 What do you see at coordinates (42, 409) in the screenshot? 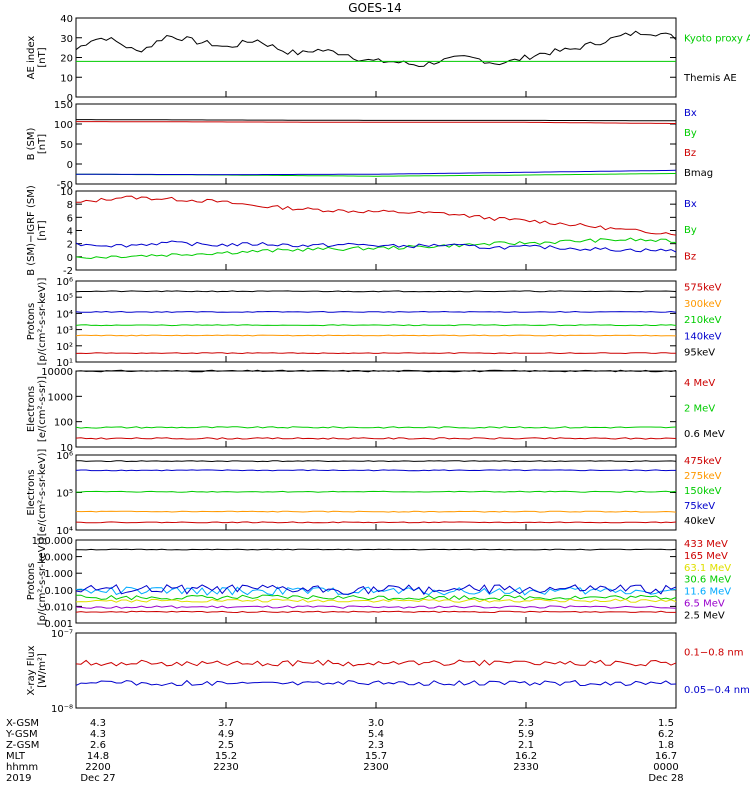
I see `ylabel: [e/(cm²-s-sr)]` at bounding box center [42, 409].